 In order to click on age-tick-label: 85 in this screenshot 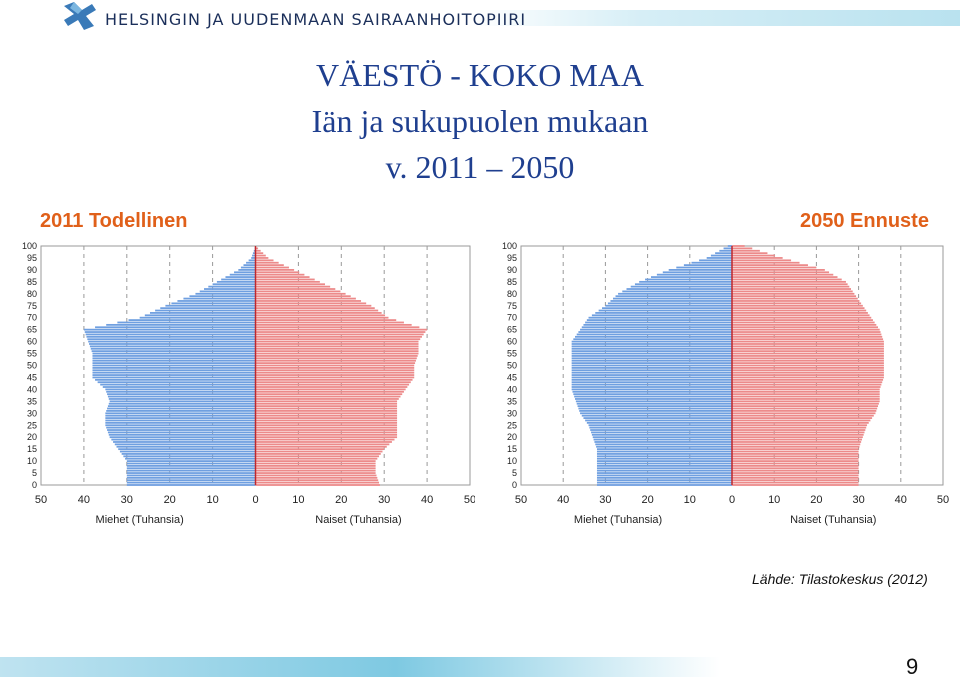, I will do `click(32, 282)`.